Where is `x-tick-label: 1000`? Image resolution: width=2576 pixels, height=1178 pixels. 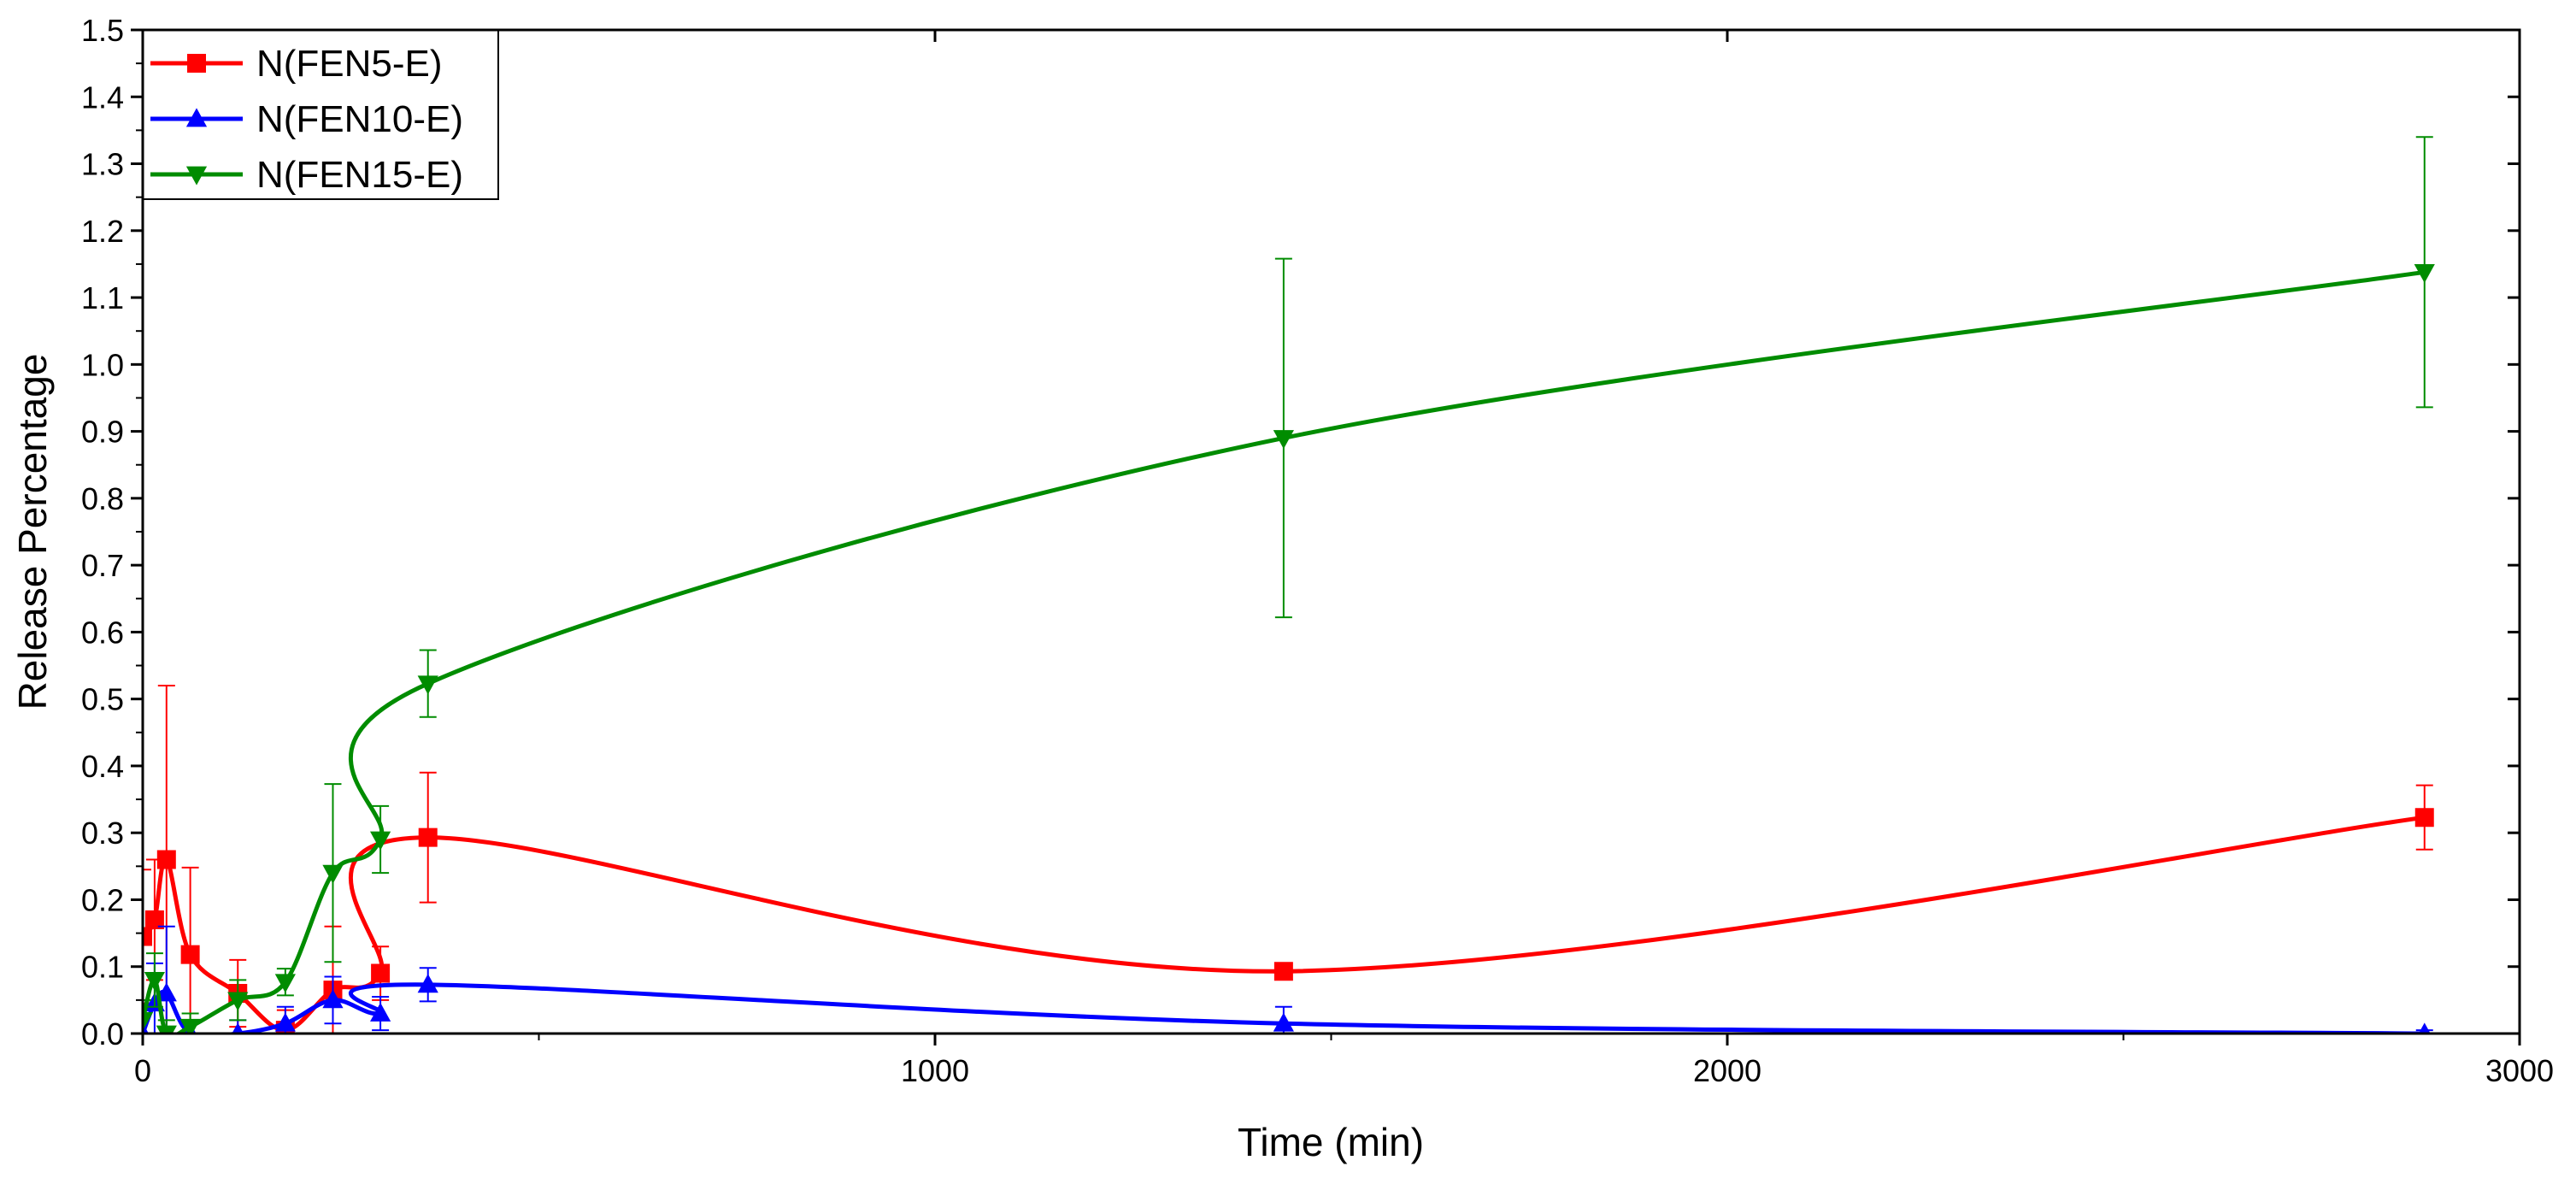
x-tick-label: 1000 is located at coordinates (935, 1070).